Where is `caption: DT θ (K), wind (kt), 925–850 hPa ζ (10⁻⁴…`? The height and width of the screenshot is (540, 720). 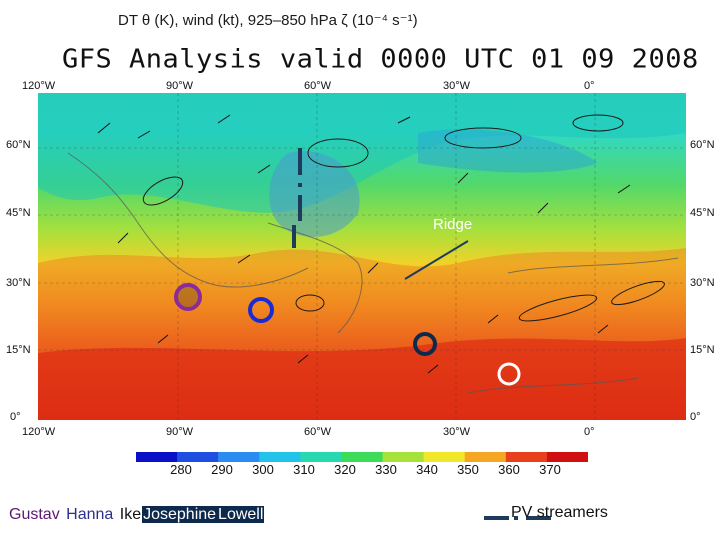 caption: DT θ (K), wind (kt), 925–850 hPa ζ (10⁻⁴… is located at coordinates (268, 20).